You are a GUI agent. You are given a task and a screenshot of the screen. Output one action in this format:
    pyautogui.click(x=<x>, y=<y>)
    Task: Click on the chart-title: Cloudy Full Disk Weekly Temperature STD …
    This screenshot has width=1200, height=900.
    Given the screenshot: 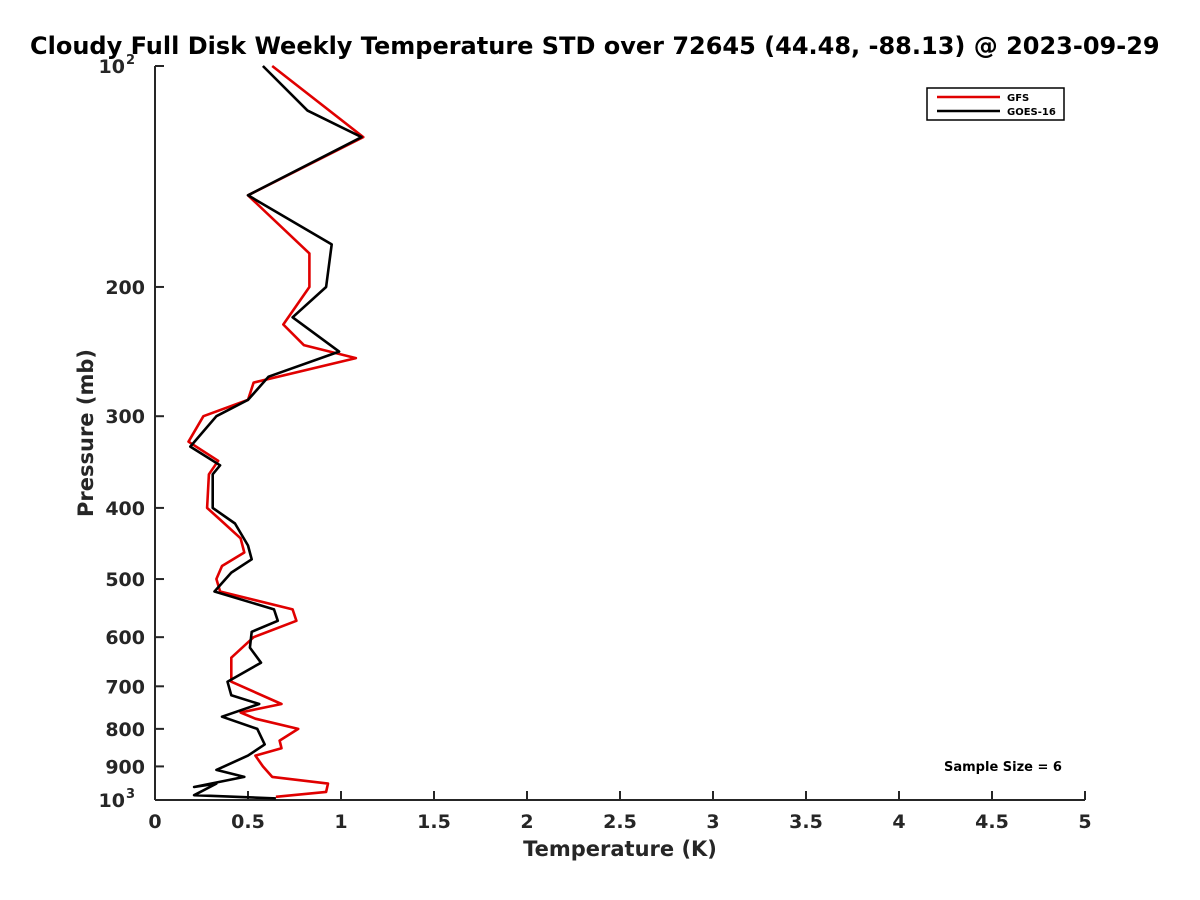 What is the action you would take?
    pyautogui.click(x=595, y=46)
    